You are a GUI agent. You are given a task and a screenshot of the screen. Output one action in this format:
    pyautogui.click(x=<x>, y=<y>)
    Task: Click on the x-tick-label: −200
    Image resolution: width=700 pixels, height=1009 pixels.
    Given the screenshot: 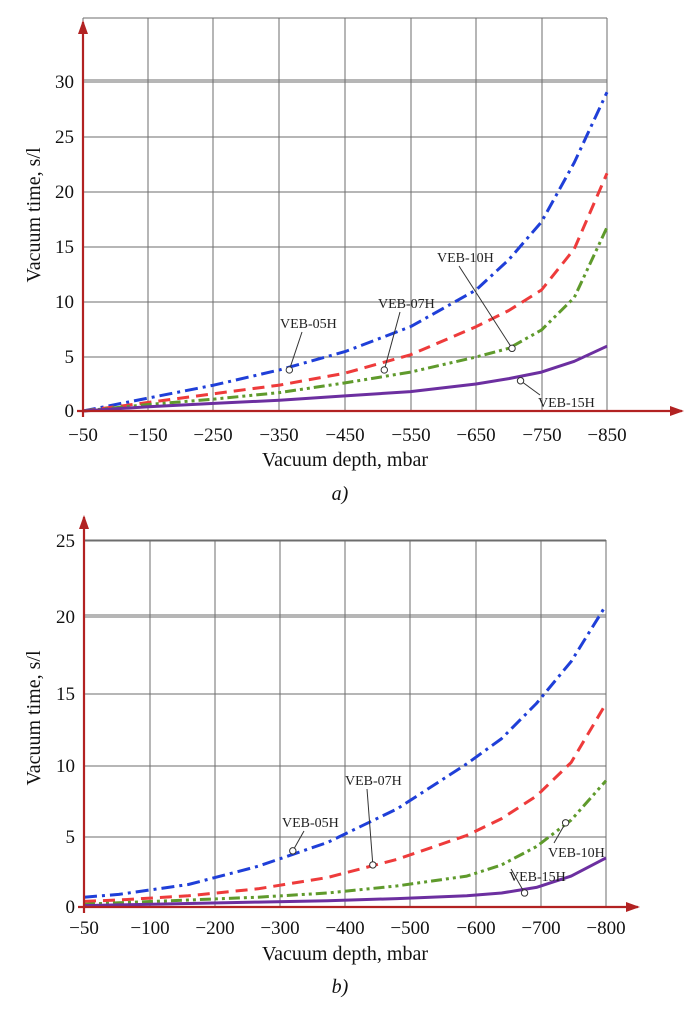 What is the action you would take?
    pyautogui.click(x=214, y=928)
    